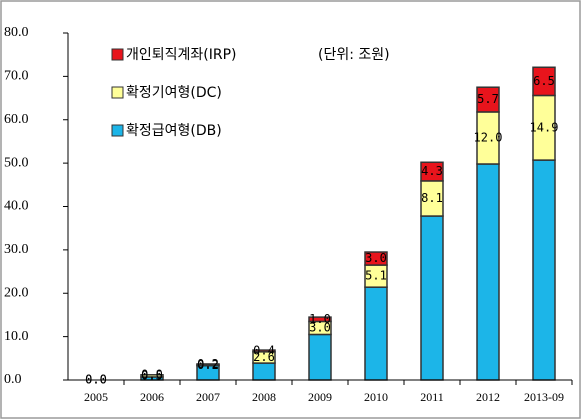  I want to click on value-label: 14.9, so click(544, 127).